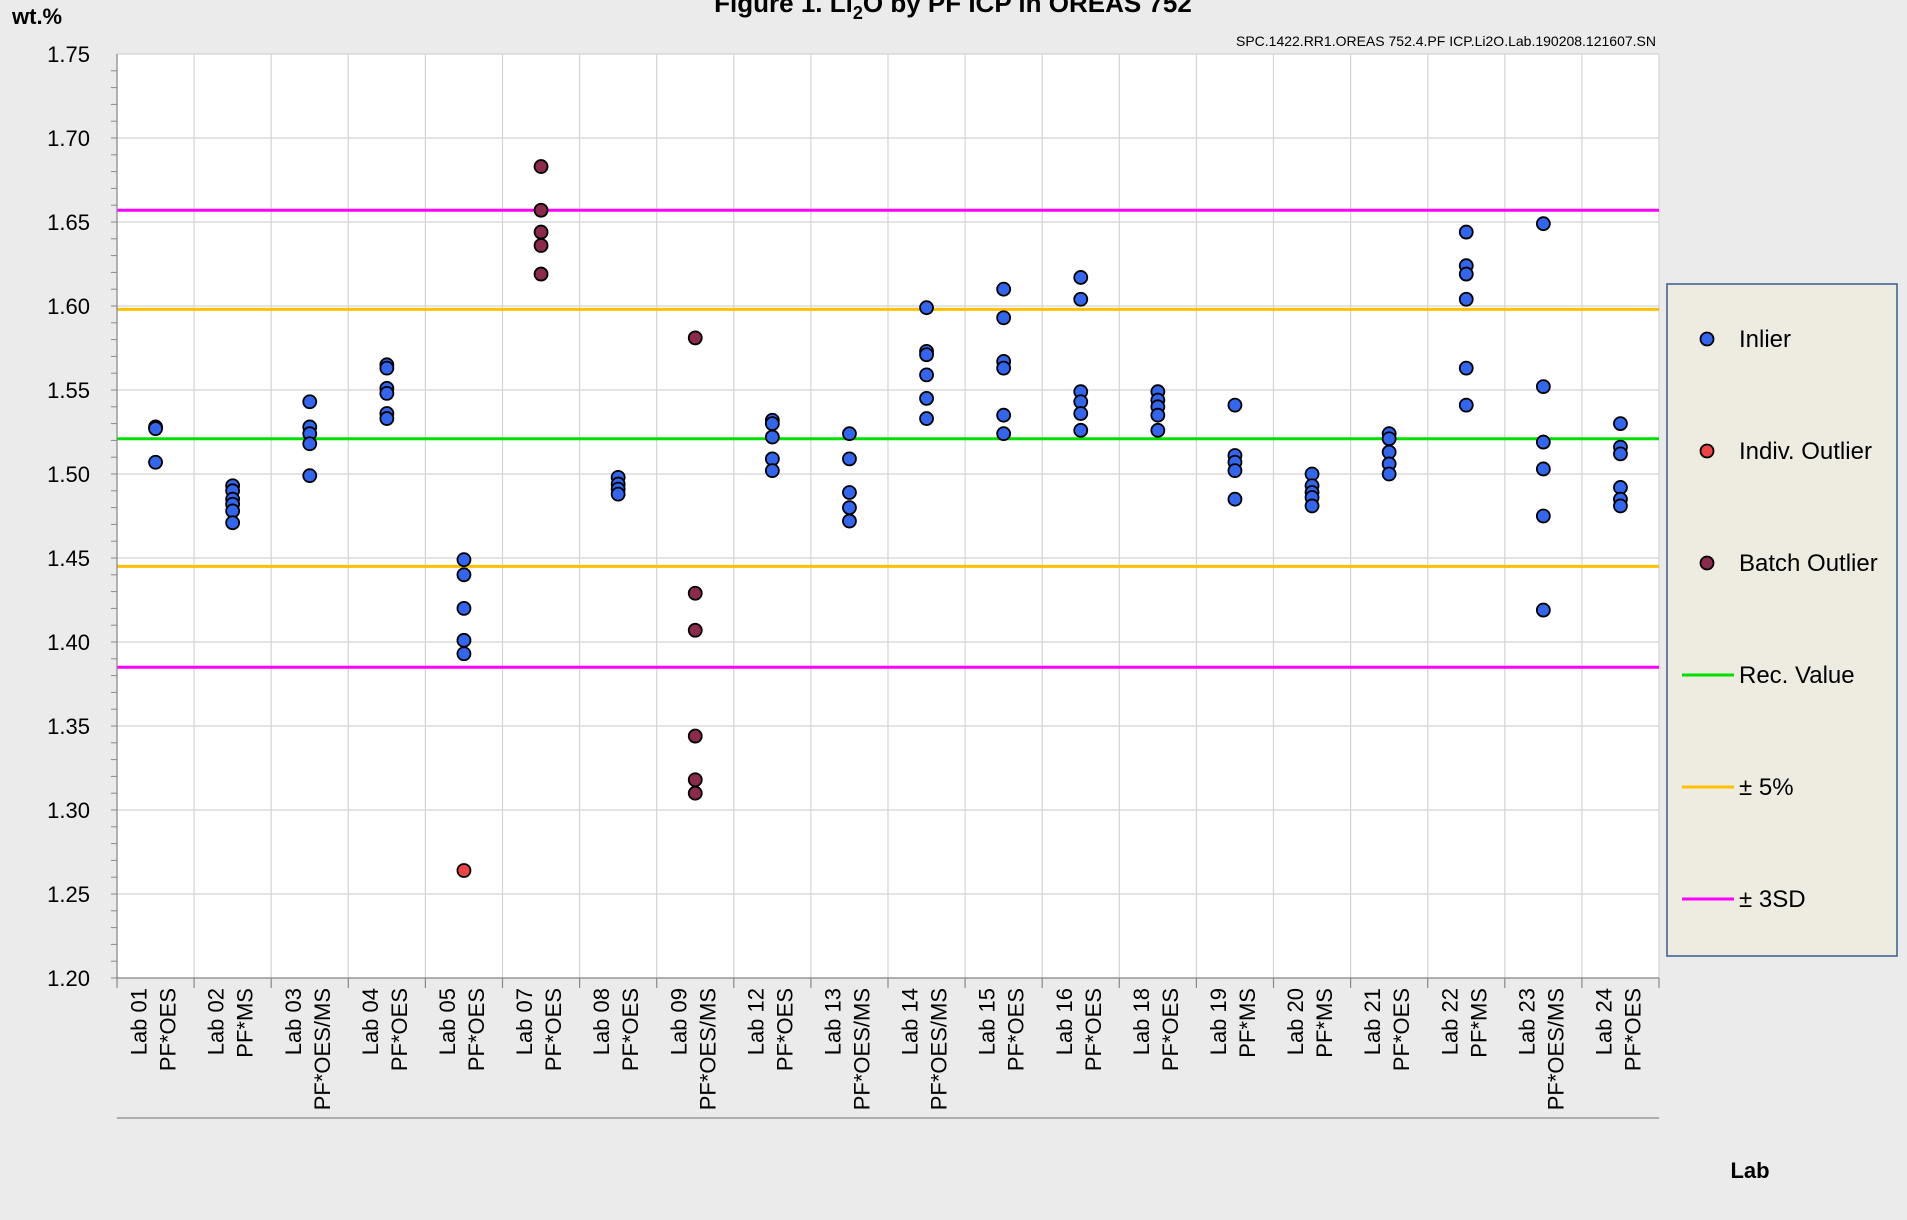 The height and width of the screenshot is (1220, 1907). What do you see at coordinates (1797, 675) in the screenshot?
I see `legend-label: Rec. Value` at bounding box center [1797, 675].